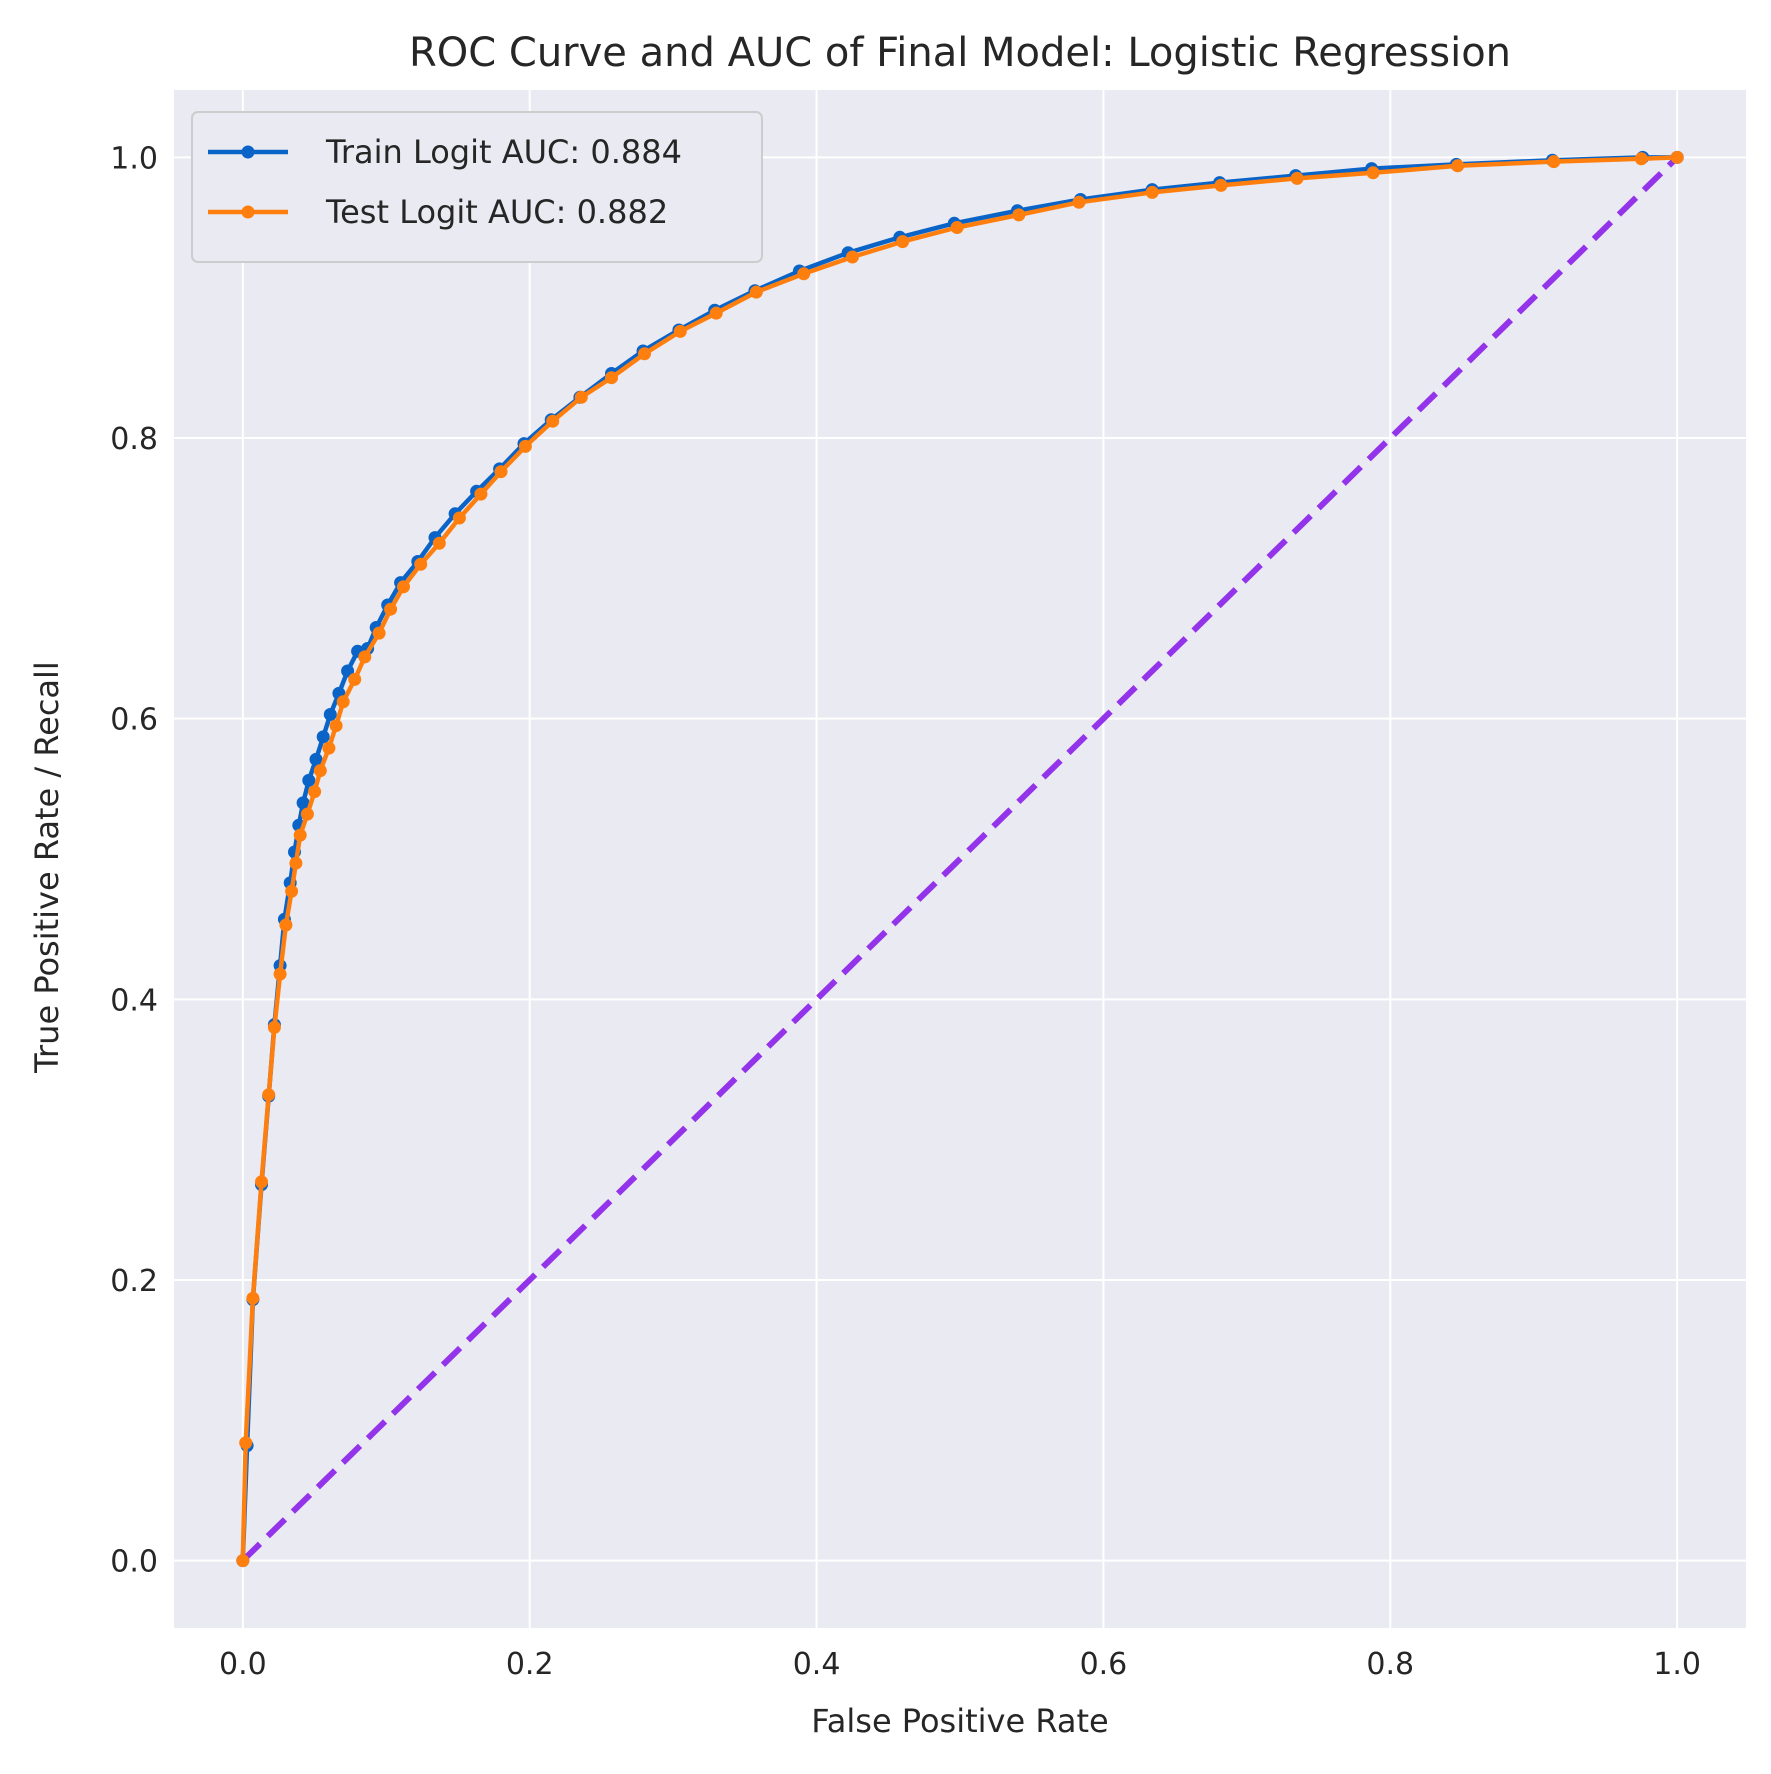 The height and width of the screenshot is (1774, 1771). I want to click on x-tick-label: 1.0, so click(1677, 1664).